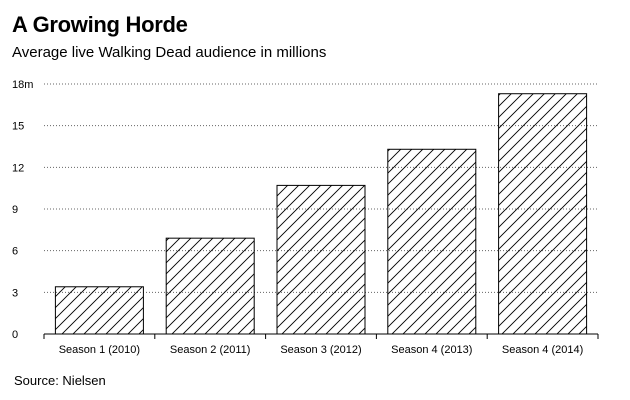 This screenshot has width=630, height=400. Describe the element at coordinates (22, 85) in the screenshot. I see `y-tick-label: 18m` at that location.